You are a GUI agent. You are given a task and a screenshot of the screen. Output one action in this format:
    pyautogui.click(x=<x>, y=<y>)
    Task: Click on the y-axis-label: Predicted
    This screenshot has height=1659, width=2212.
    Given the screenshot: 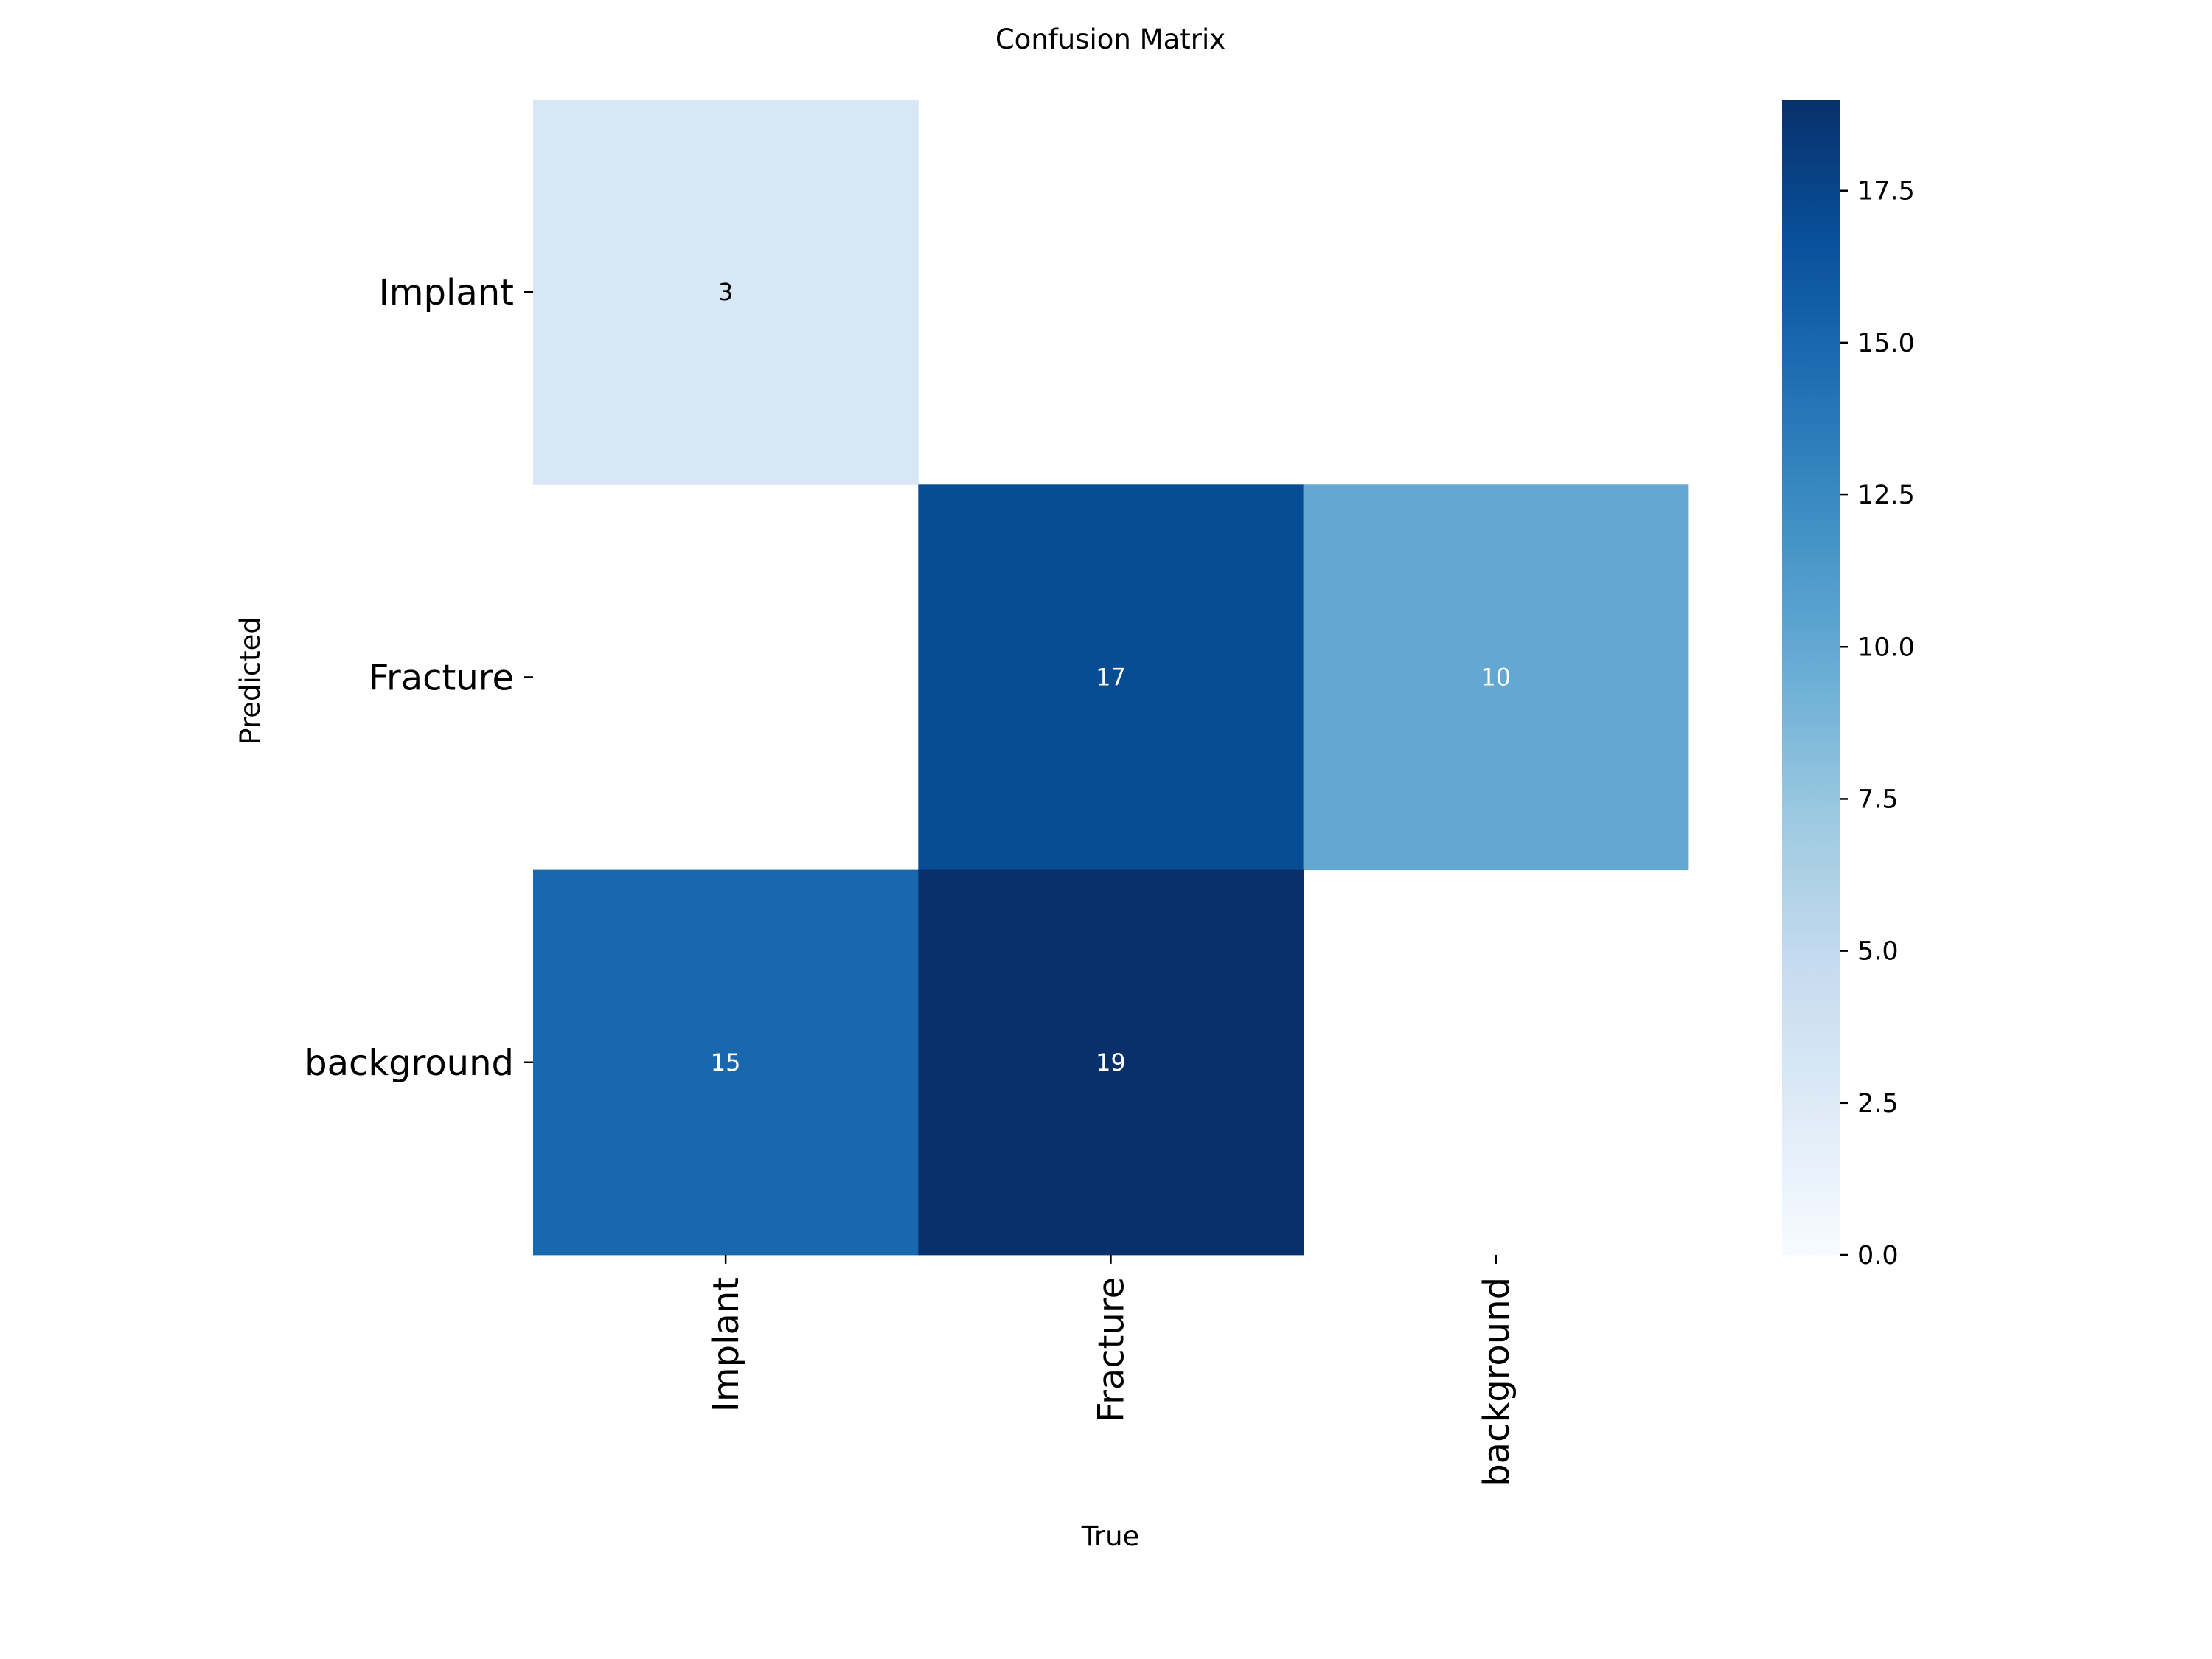 What is the action you would take?
    pyautogui.click(x=250, y=680)
    